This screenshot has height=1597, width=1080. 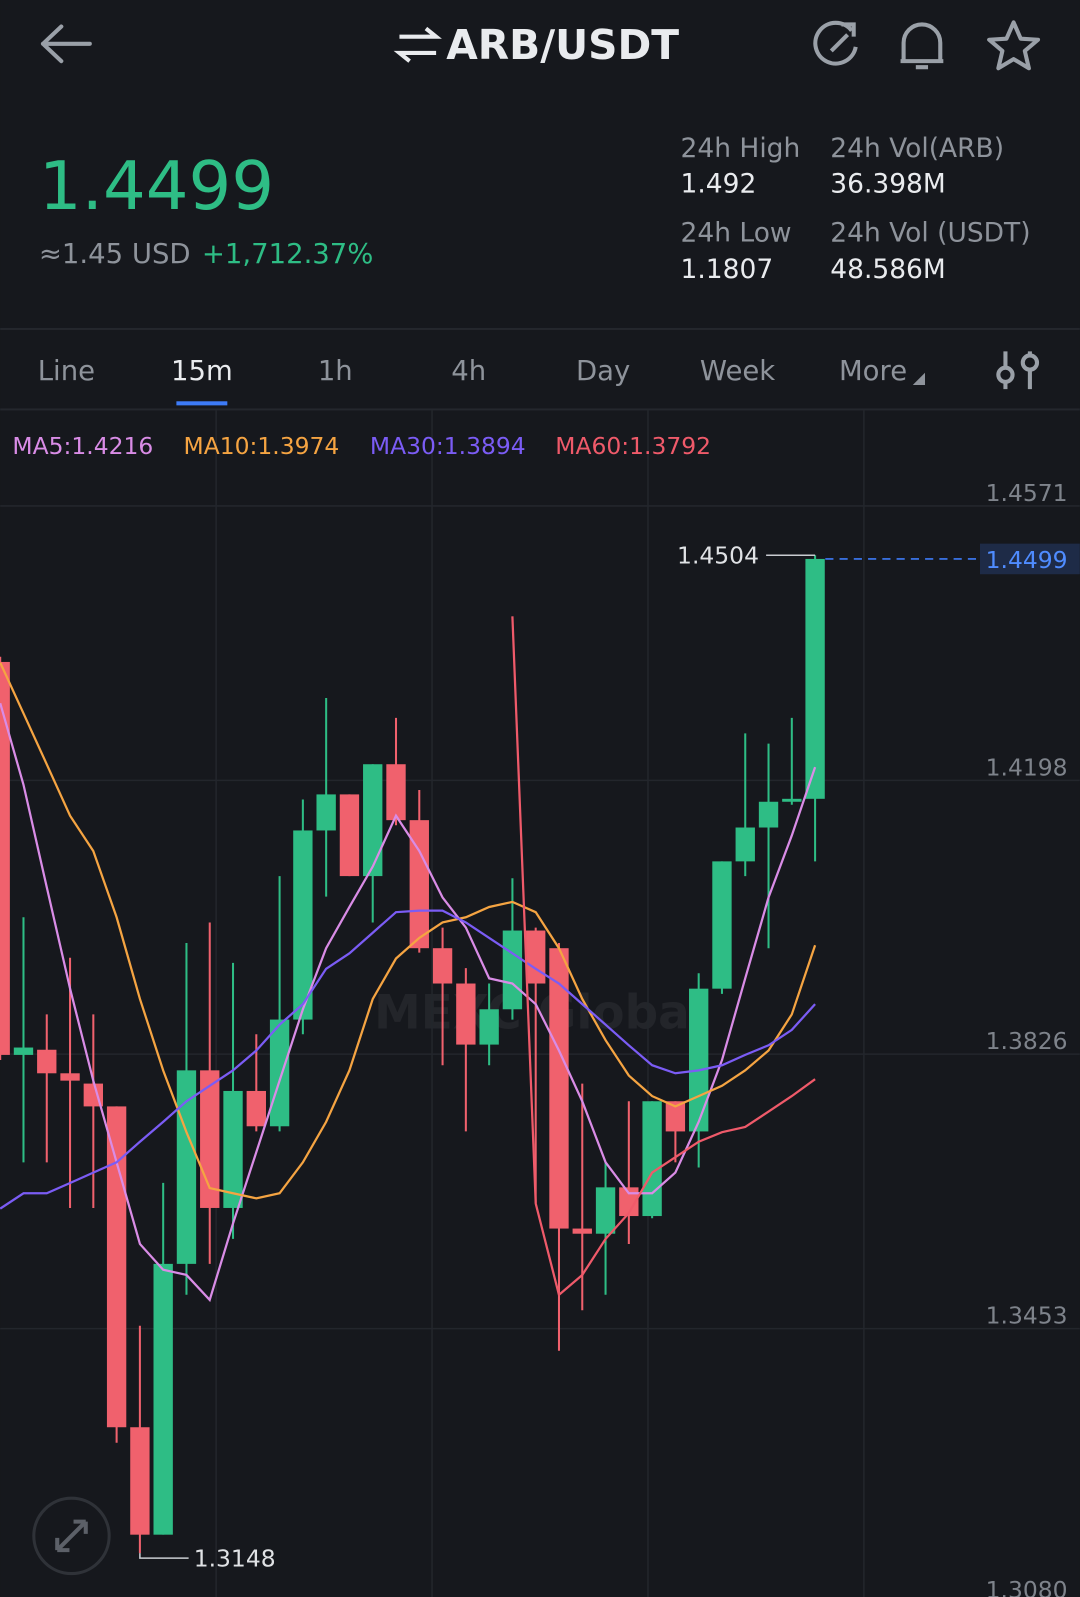 I want to click on stat-label: 24h Low, so click(x=736, y=232).